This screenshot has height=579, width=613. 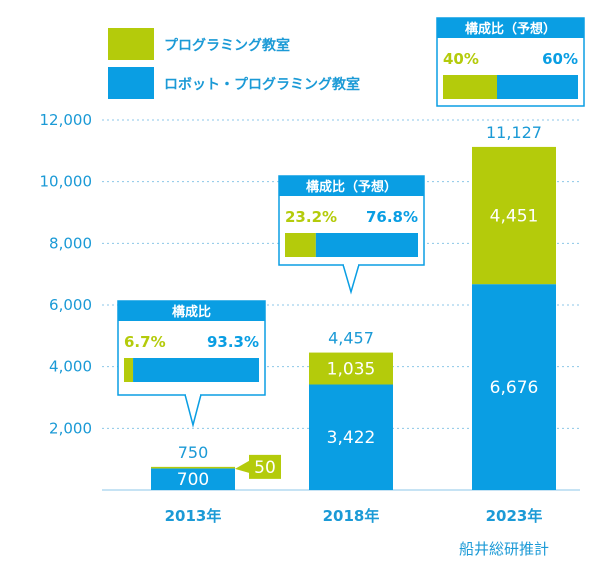 I want to click on y-tick-label: 12,000, so click(x=66, y=120).